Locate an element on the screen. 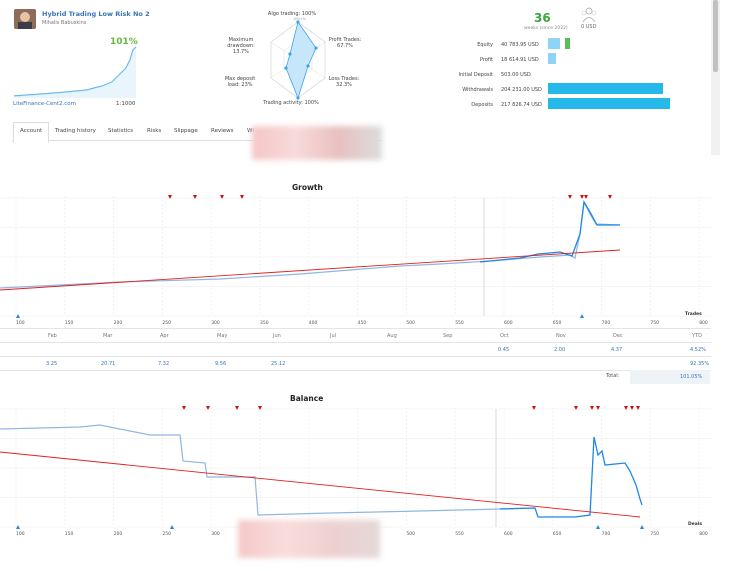 The image size is (731, 571). risk-radar-chart is located at coordinates (298, 60).